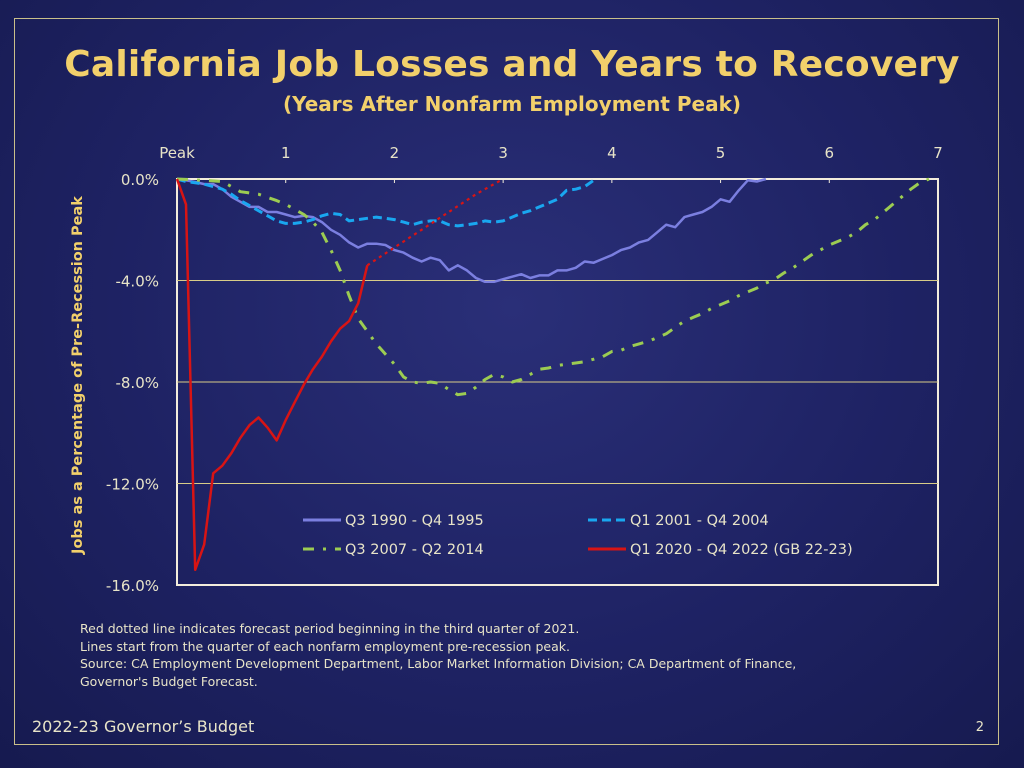 This screenshot has width=1024, height=768. I want to click on x-tick-label: 2, so click(395, 153).